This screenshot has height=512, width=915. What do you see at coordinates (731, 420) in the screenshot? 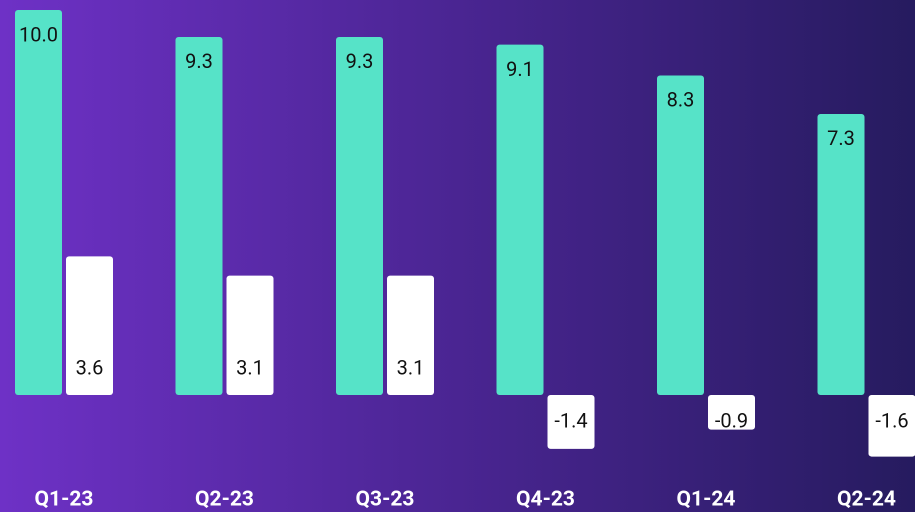
I see `value-label: -0.9` at bounding box center [731, 420].